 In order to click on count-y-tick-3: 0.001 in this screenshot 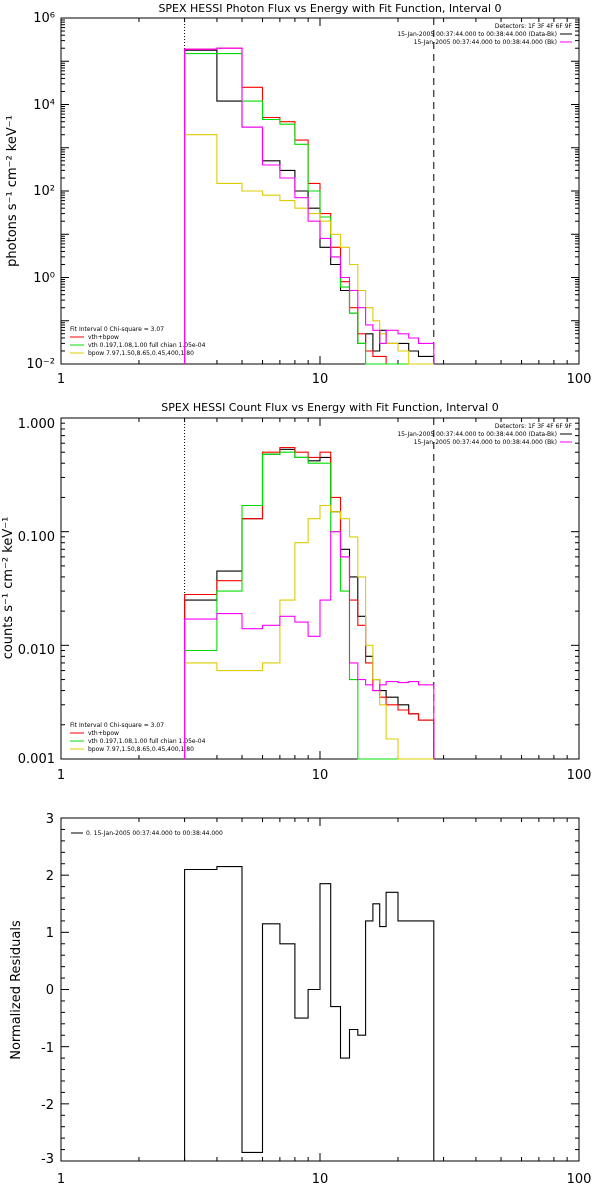, I will do `click(36, 759)`.